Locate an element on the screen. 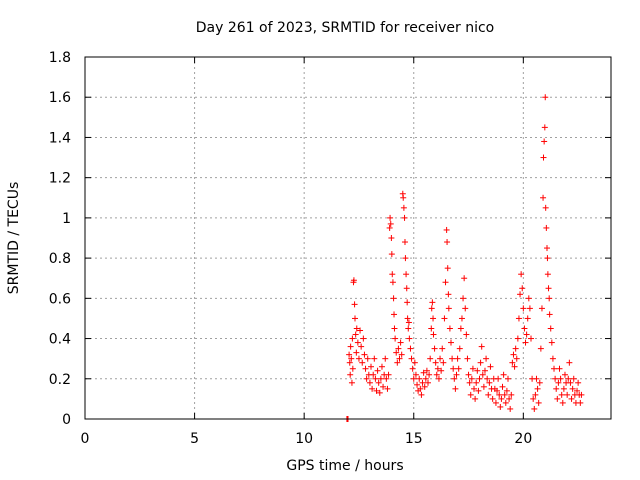  x-tick-label: 20 is located at coordinates (523, 439).